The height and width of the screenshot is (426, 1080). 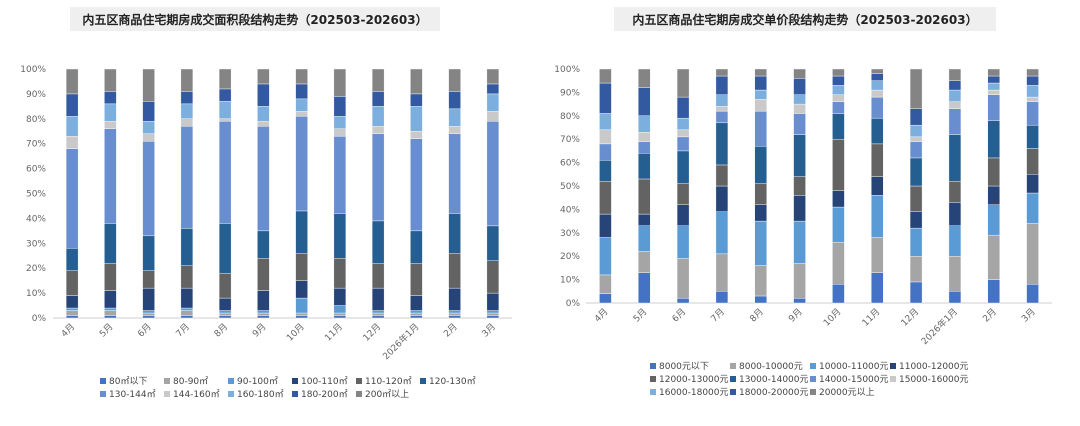 What do you see at coordinates (260, 394) in the screenshot?
I see `legend-label: 160-180㎡` at bounding box center [260, 394].